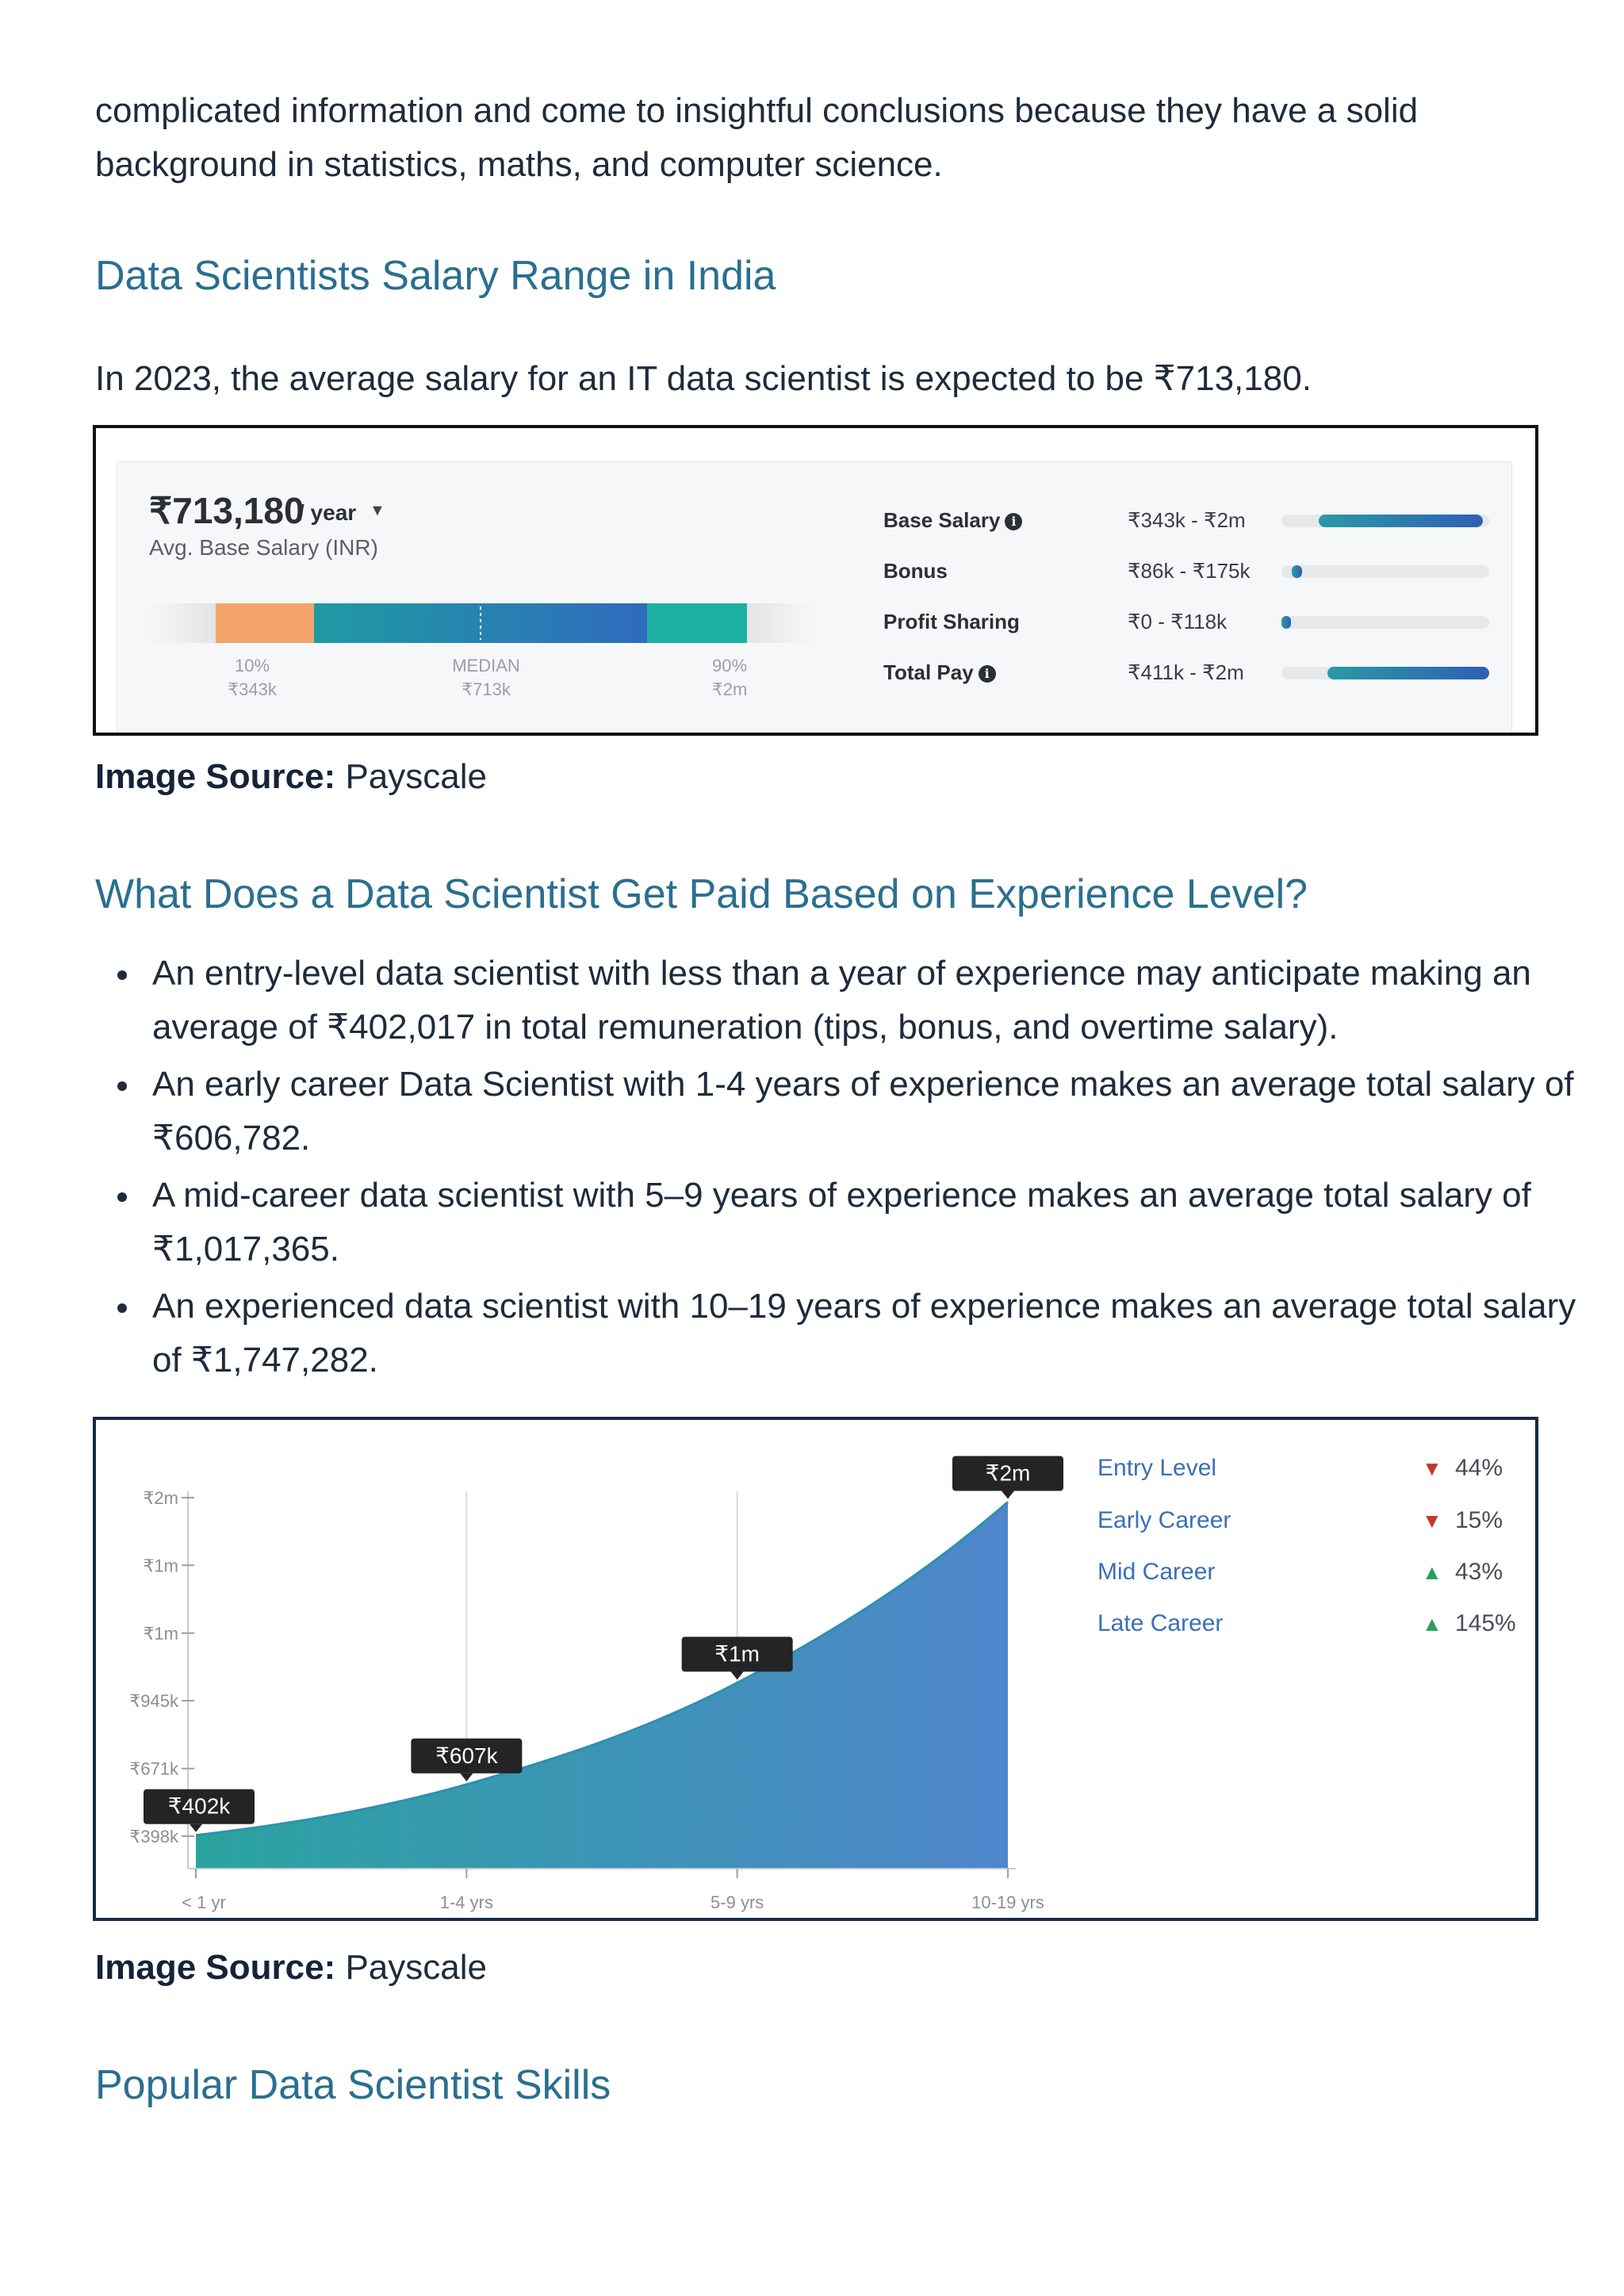 The height and width of the screenshot is (2296, 1624). I want to click on component-base-salary: Base Salary i, so click(953, 520).